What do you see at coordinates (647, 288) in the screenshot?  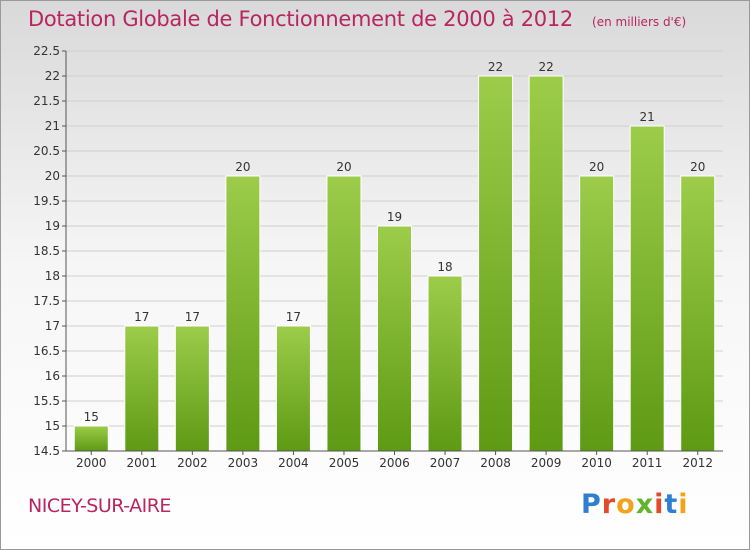 I see `bar-2011` at bounding box center [647, 288].